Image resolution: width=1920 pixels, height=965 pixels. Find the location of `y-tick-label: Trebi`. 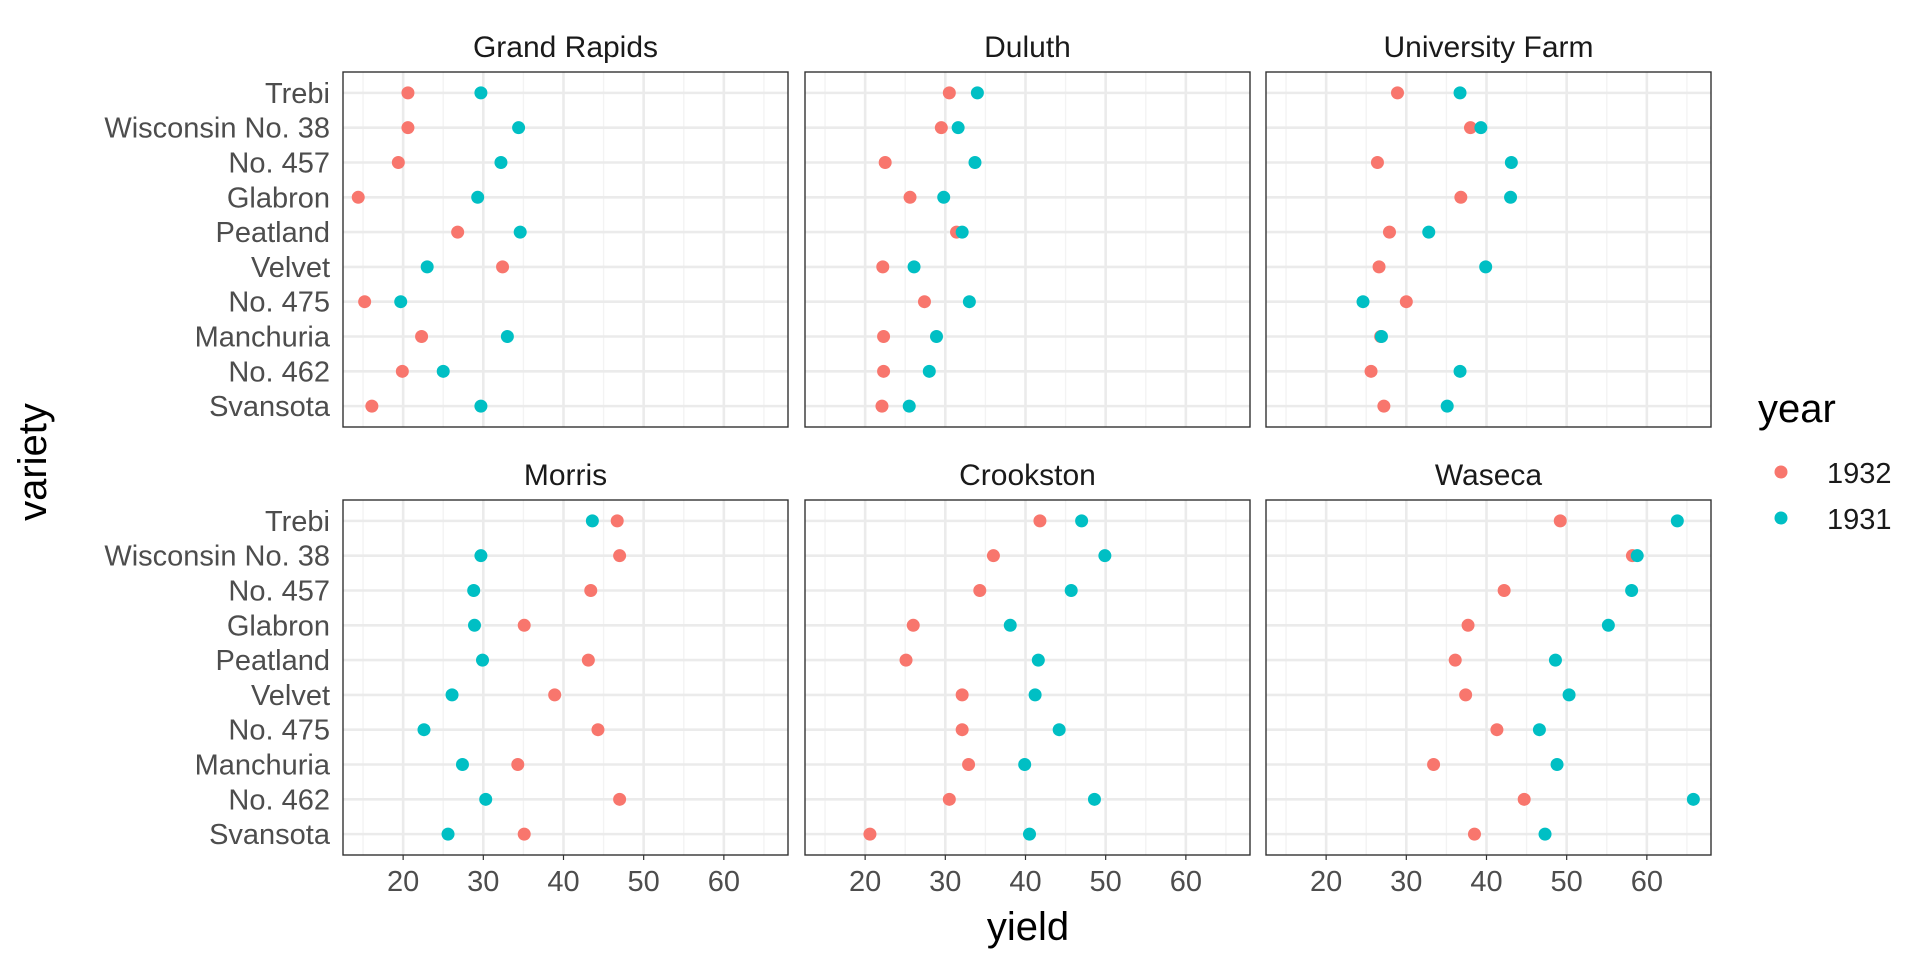

y-tick-label: Trebi is located at coordinates (297, 94).